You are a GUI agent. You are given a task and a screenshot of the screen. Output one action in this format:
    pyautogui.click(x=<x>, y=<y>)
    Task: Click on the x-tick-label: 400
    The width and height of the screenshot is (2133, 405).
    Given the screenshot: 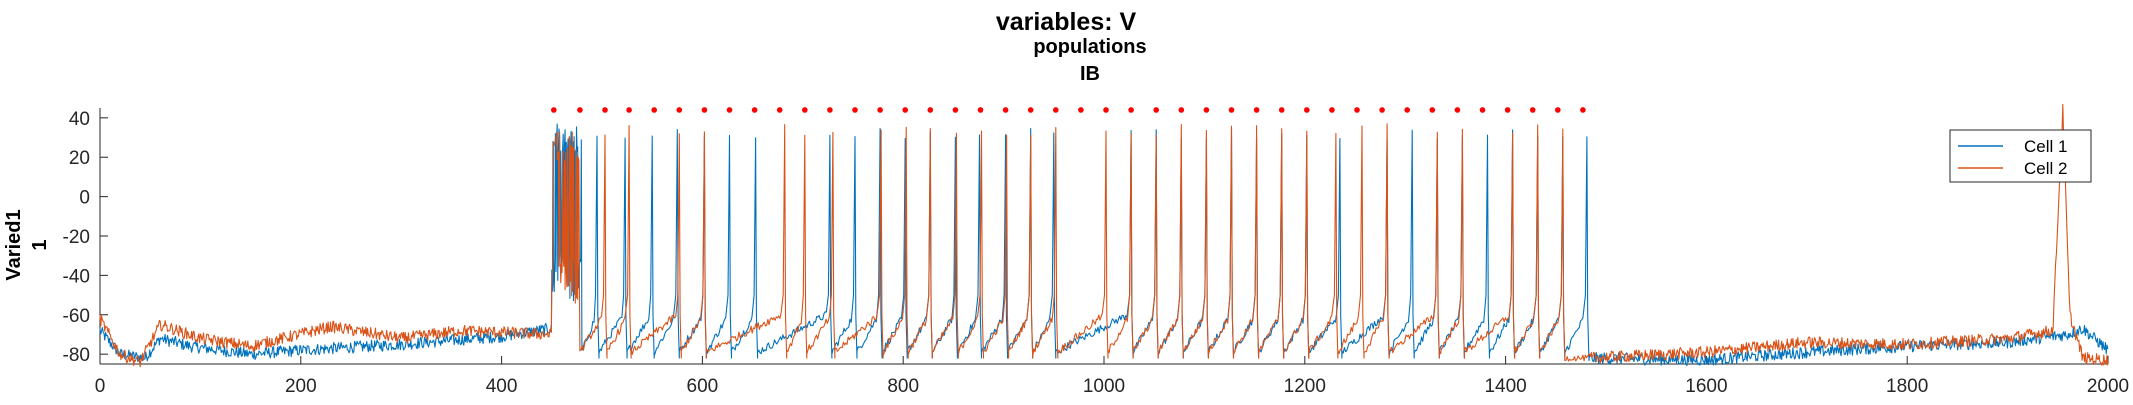 What is the action you would take?
    pyautogui.click(x=502, y=386)
    